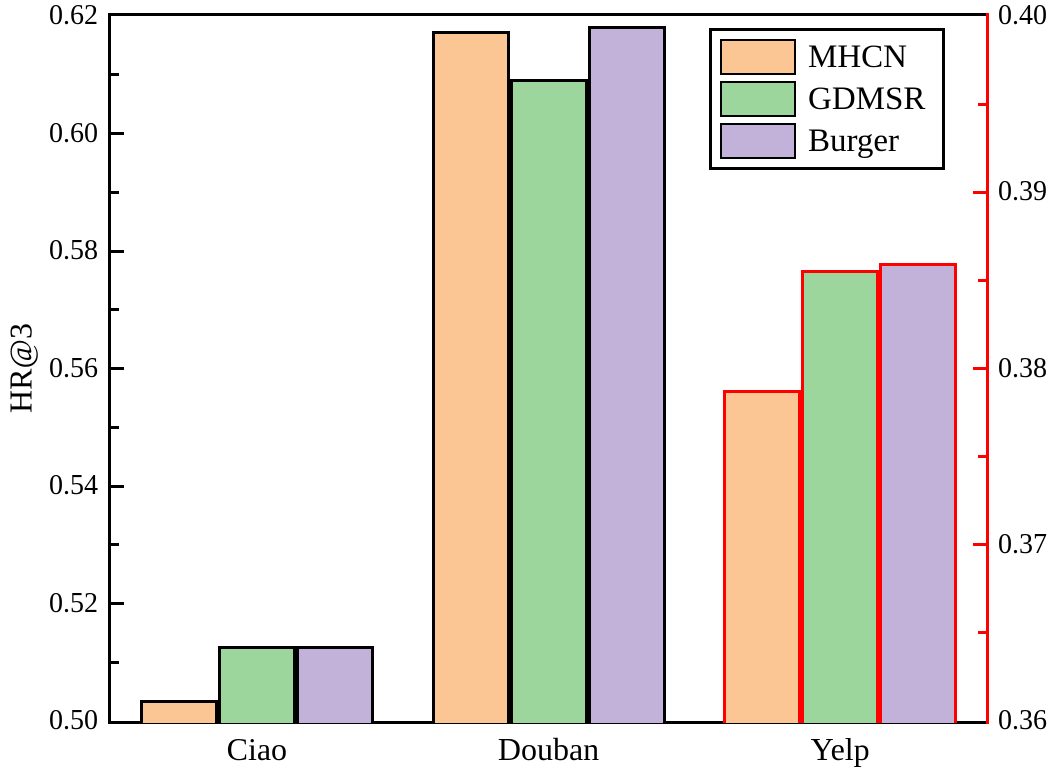 The image size is (1060, 778). What do you see at coordinates (73, 15) in the screenshot?
I see `left-axis-tick-label: 0.62` at bounding box center [73, 15].